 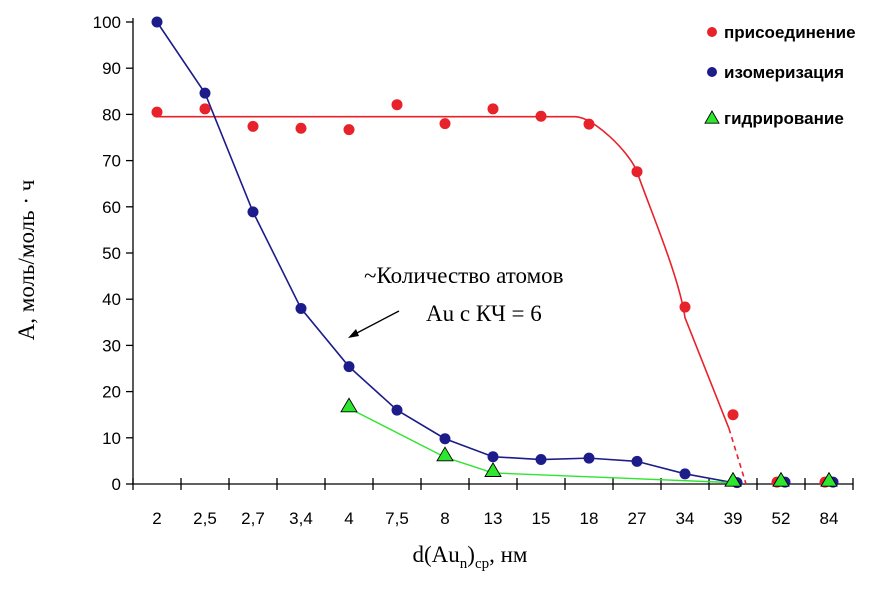 I want to click on legend-label: изомеризация, so click(x=784, y=72).